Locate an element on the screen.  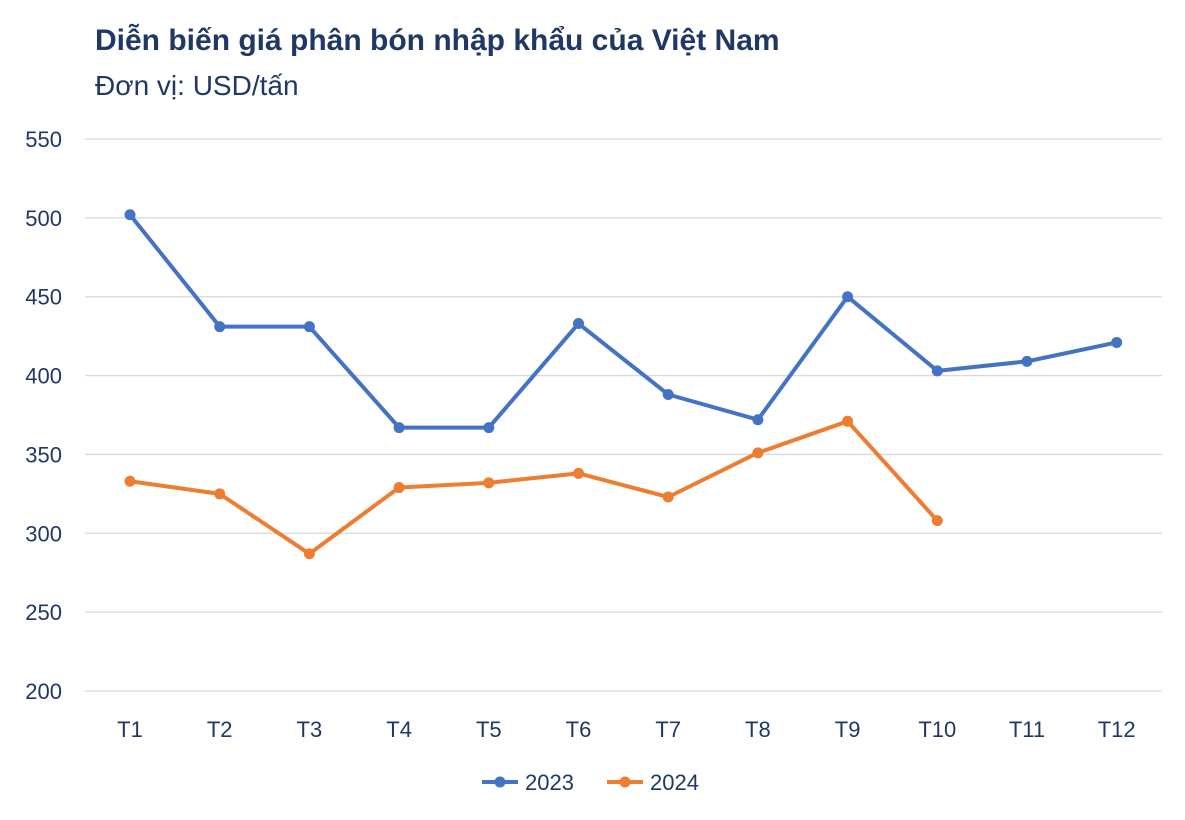
legend-label-2023: 2023 is located at coordinates (549, 782).